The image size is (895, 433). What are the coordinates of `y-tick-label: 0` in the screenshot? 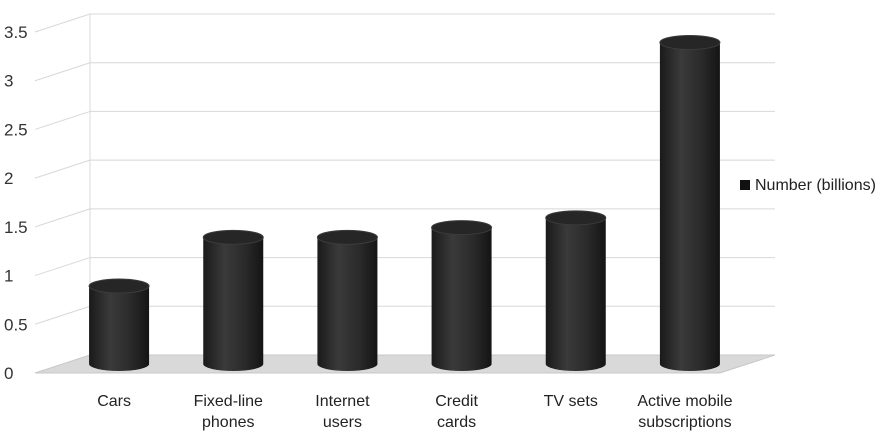 It's located at (8, 373).